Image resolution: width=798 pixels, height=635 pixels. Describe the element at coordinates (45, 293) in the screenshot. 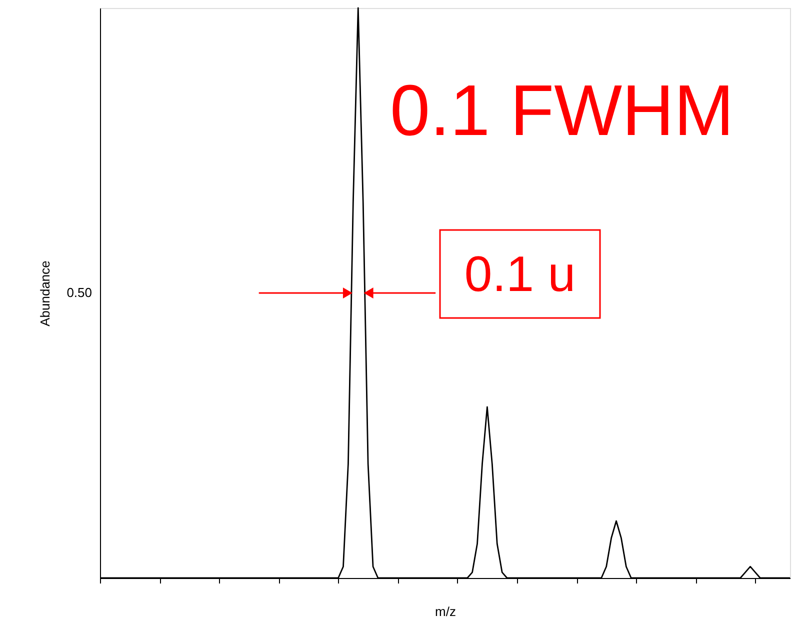

I see `y-axis-title: Abundance` at that location.